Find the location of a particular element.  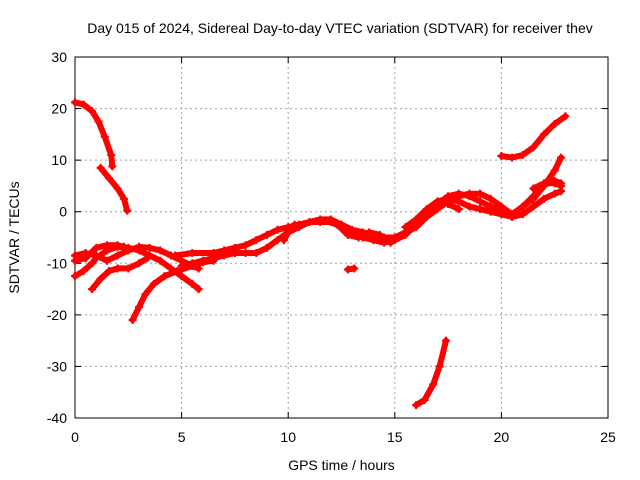

y-tick-label: -40 is located at coordinates (57, 418).